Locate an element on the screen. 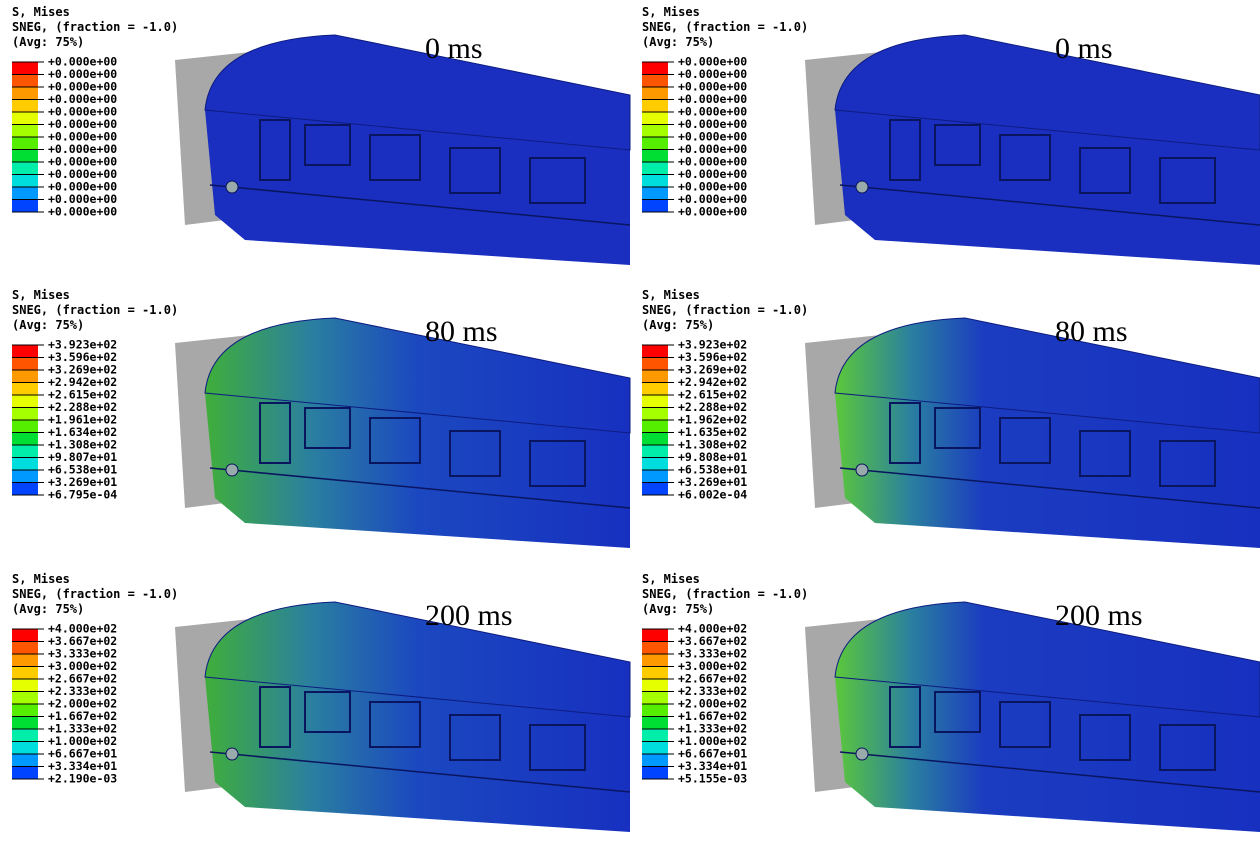  legend-label: +1.333e+02 is located at coordinates (82, 729).